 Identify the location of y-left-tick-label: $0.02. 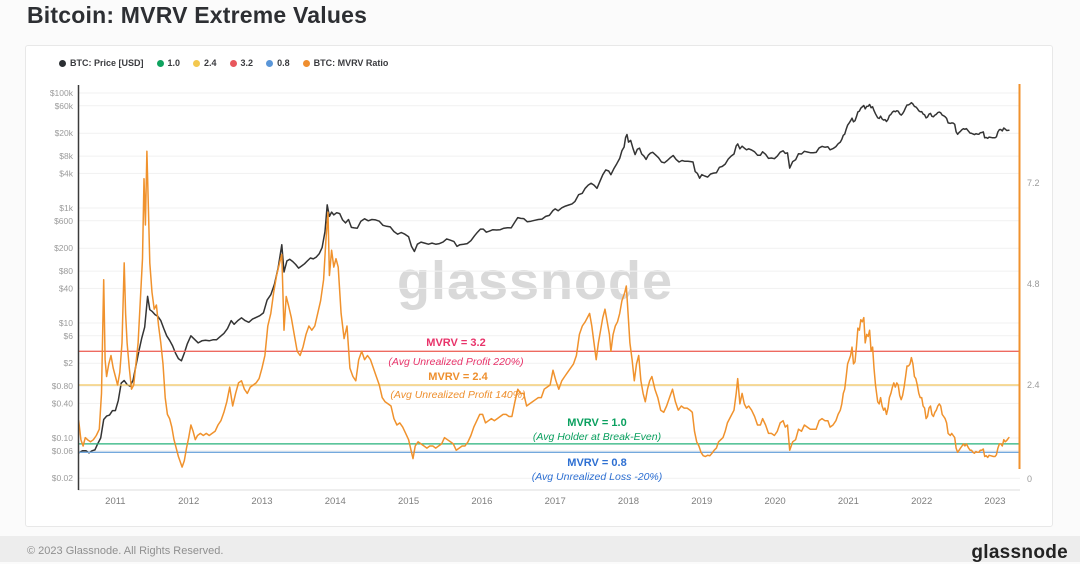
(63, 478).